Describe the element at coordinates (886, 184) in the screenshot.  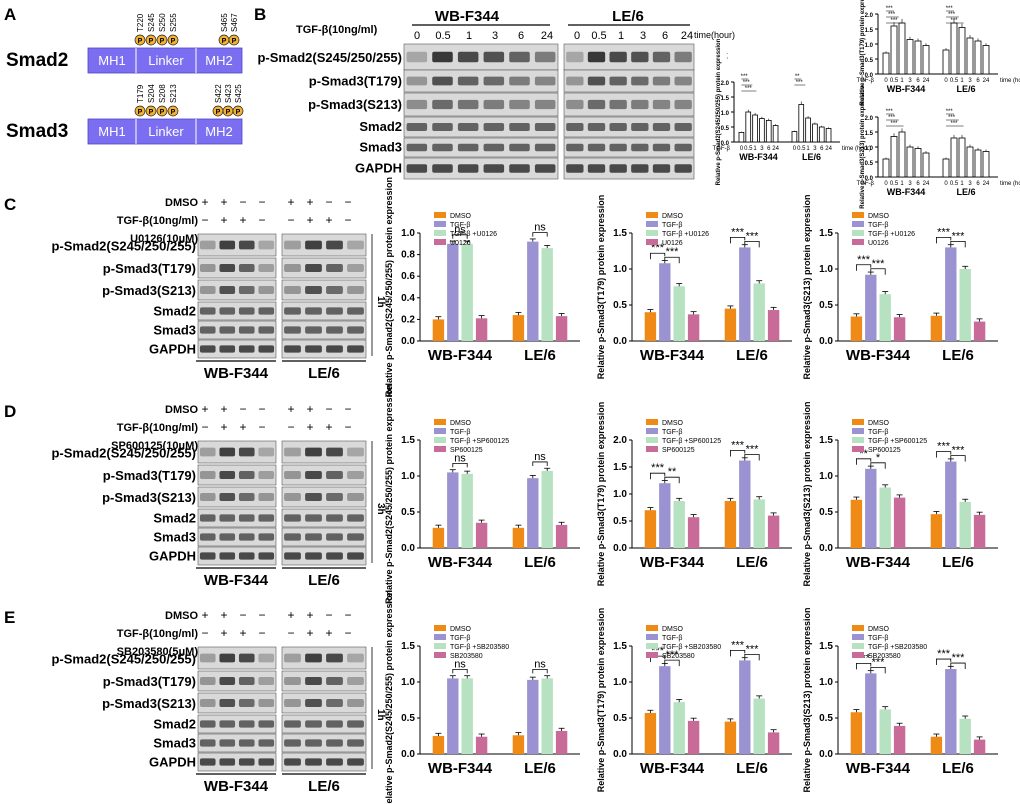
I see `x-tick-label: 0` at that location.